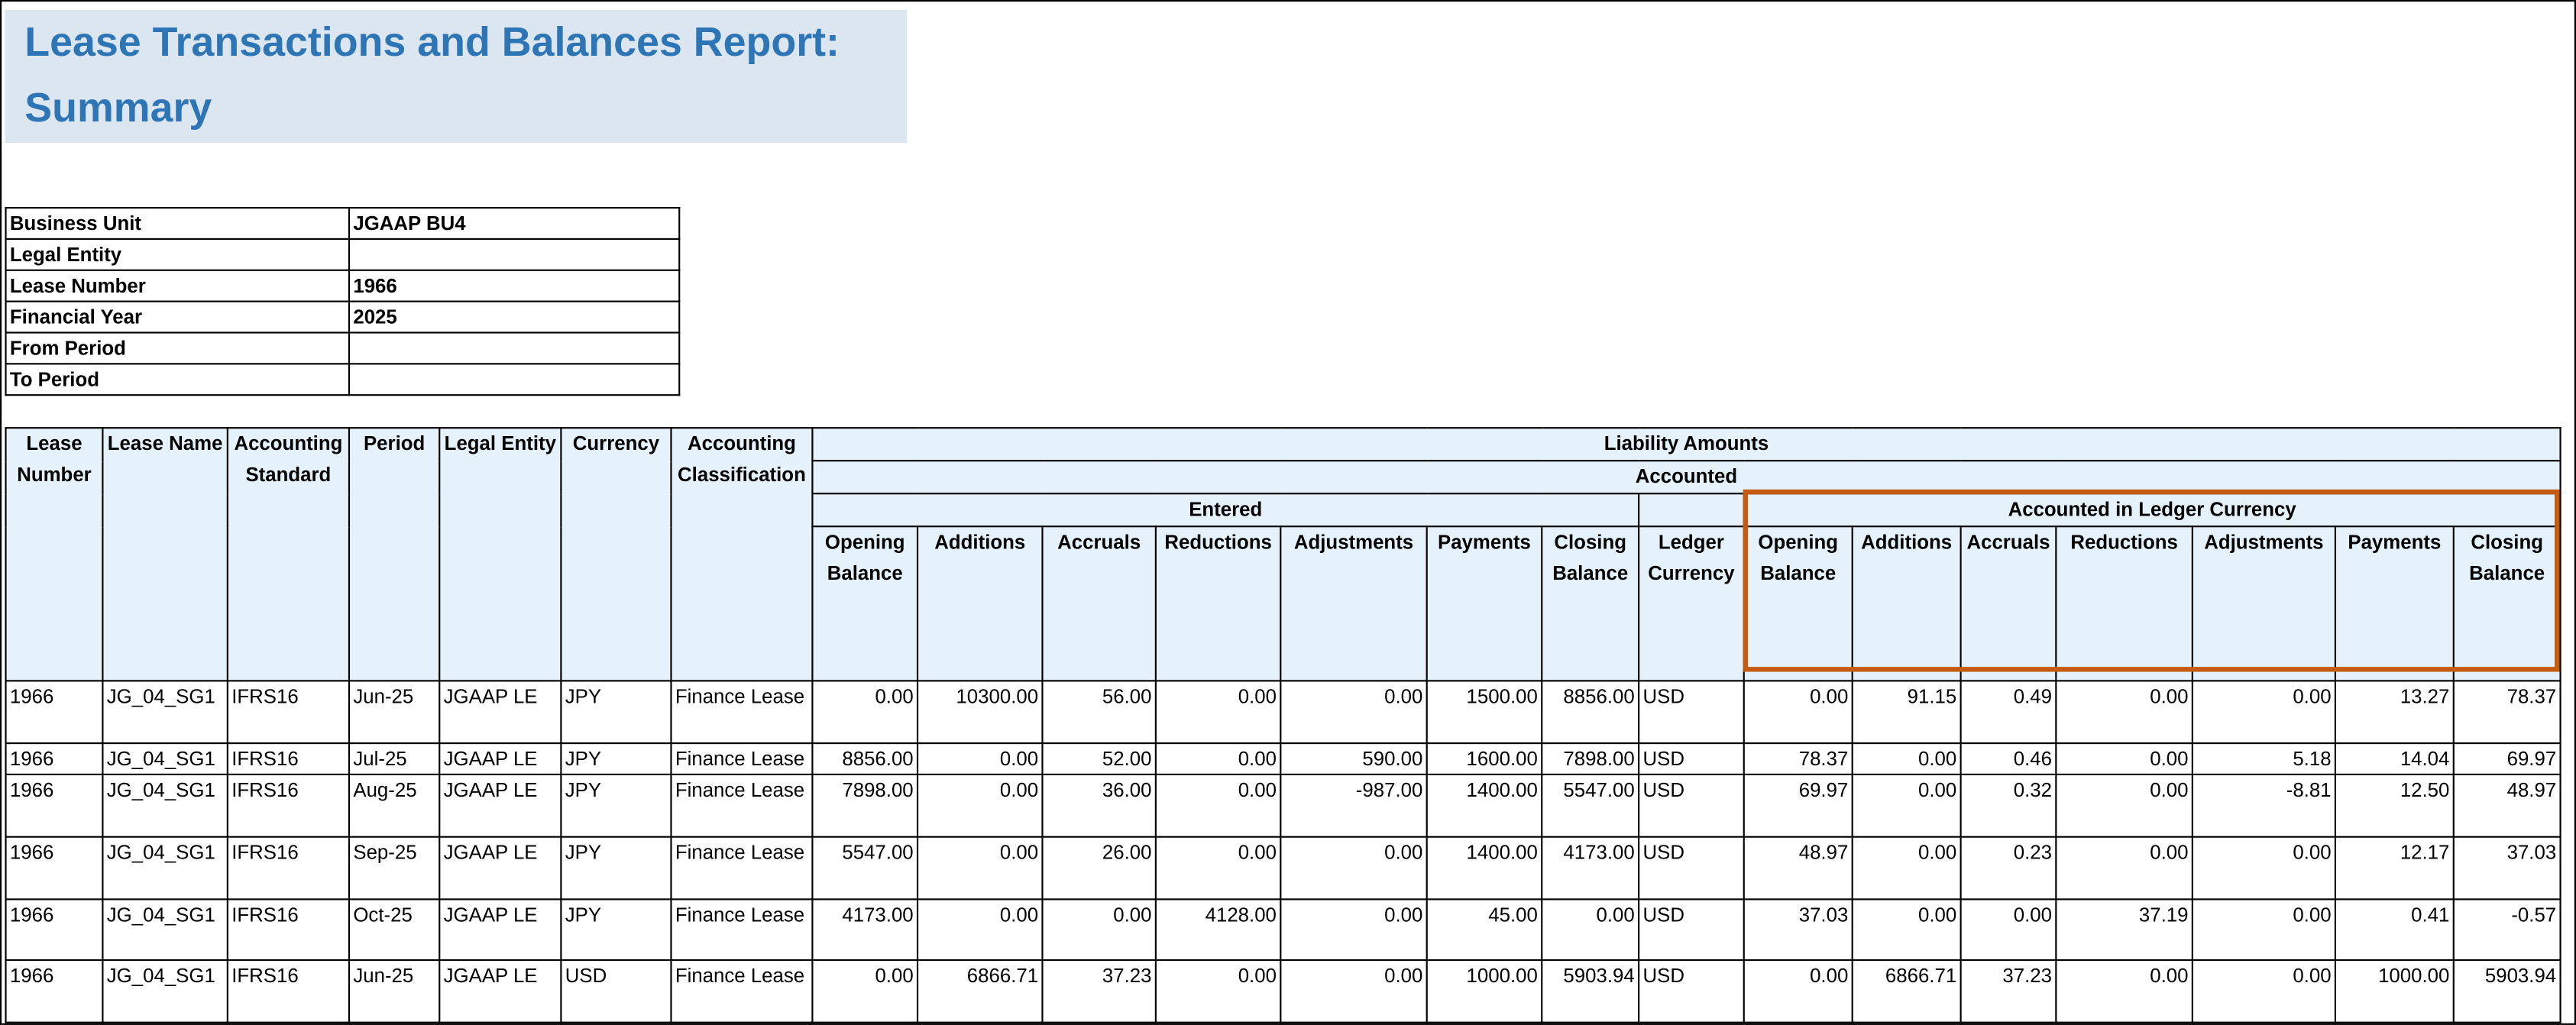  Describe the element at coordinates (2312, 759) in the screenshot. I see `cell-text: 5.18` at that location.